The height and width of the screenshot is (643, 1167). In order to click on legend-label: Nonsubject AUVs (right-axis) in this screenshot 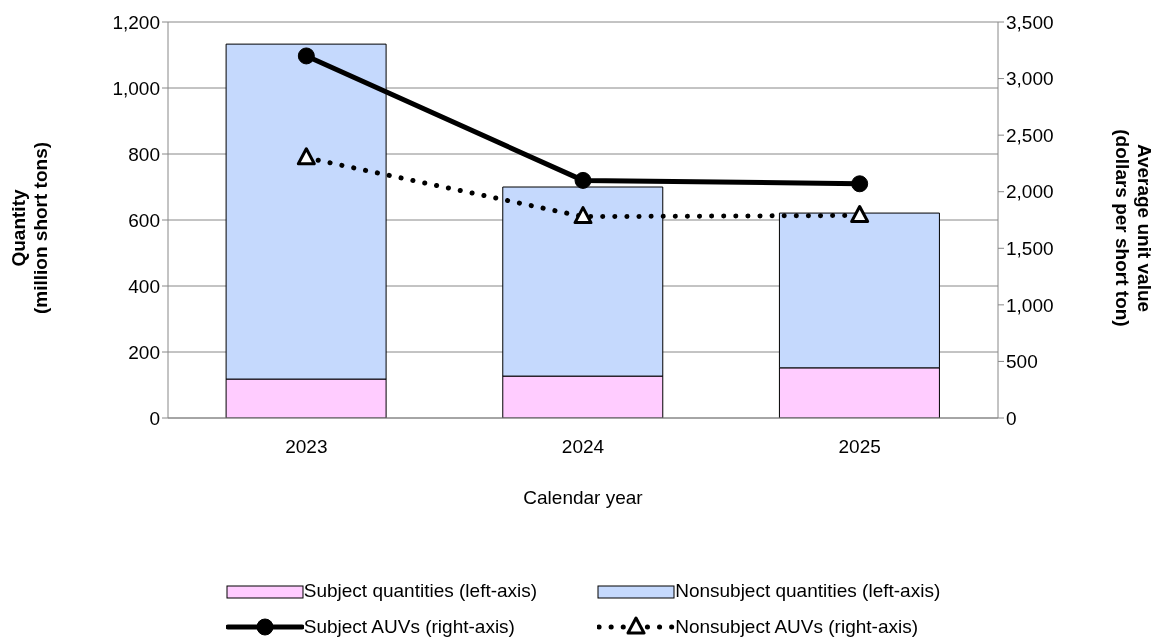, I will do `click(797, 627)`.